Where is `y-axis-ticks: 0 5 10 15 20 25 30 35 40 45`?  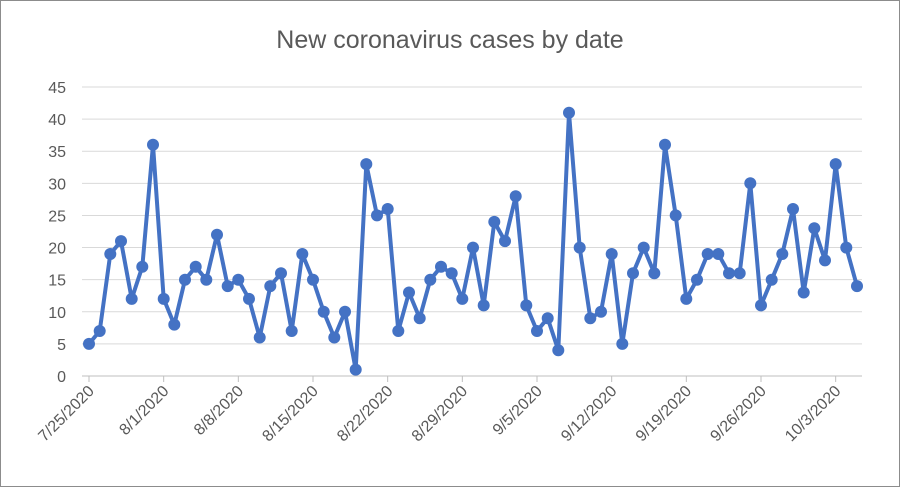 y-axis-ticks: 0 5 10 15 20 25 30 35 40 45 is located at coordinates (57, 233).